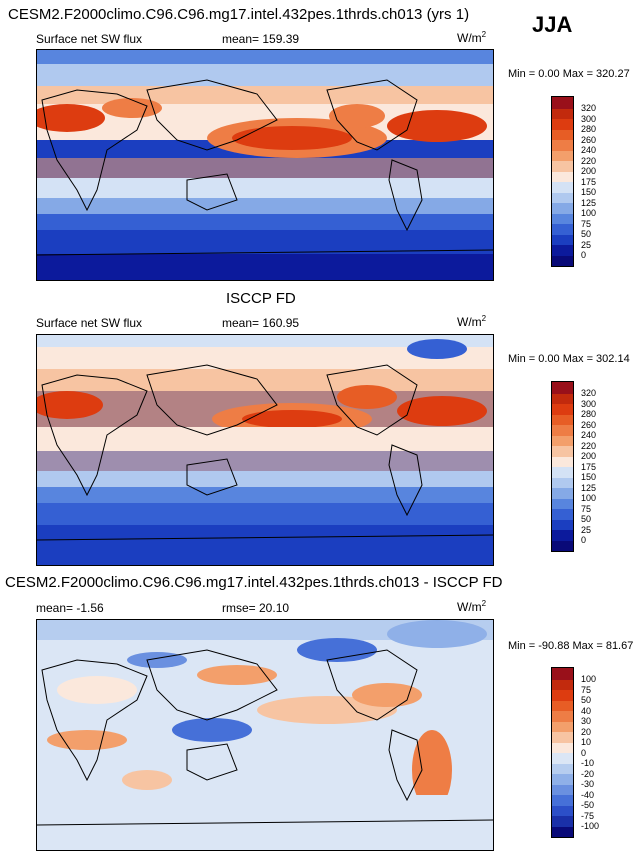 The image size is (643, 858). I want to click on panel1-variable-label: Surface net SW flux, so click(89, 39).